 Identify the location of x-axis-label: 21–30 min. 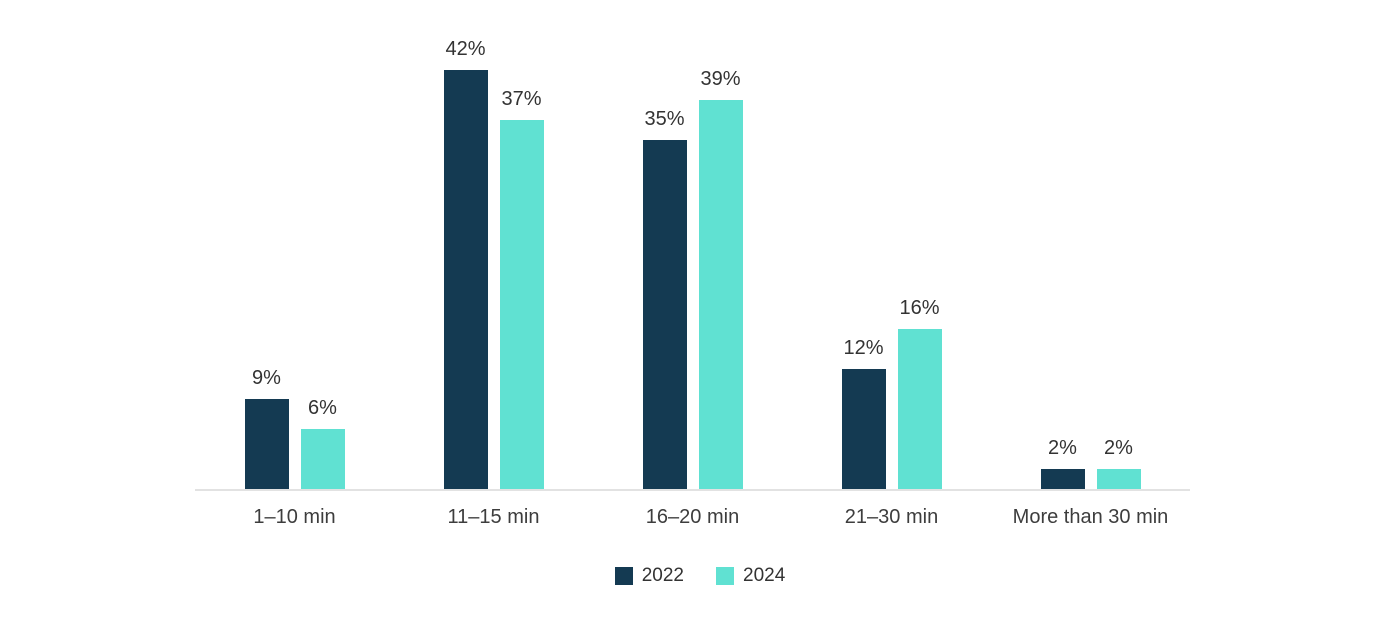
(891, 517).